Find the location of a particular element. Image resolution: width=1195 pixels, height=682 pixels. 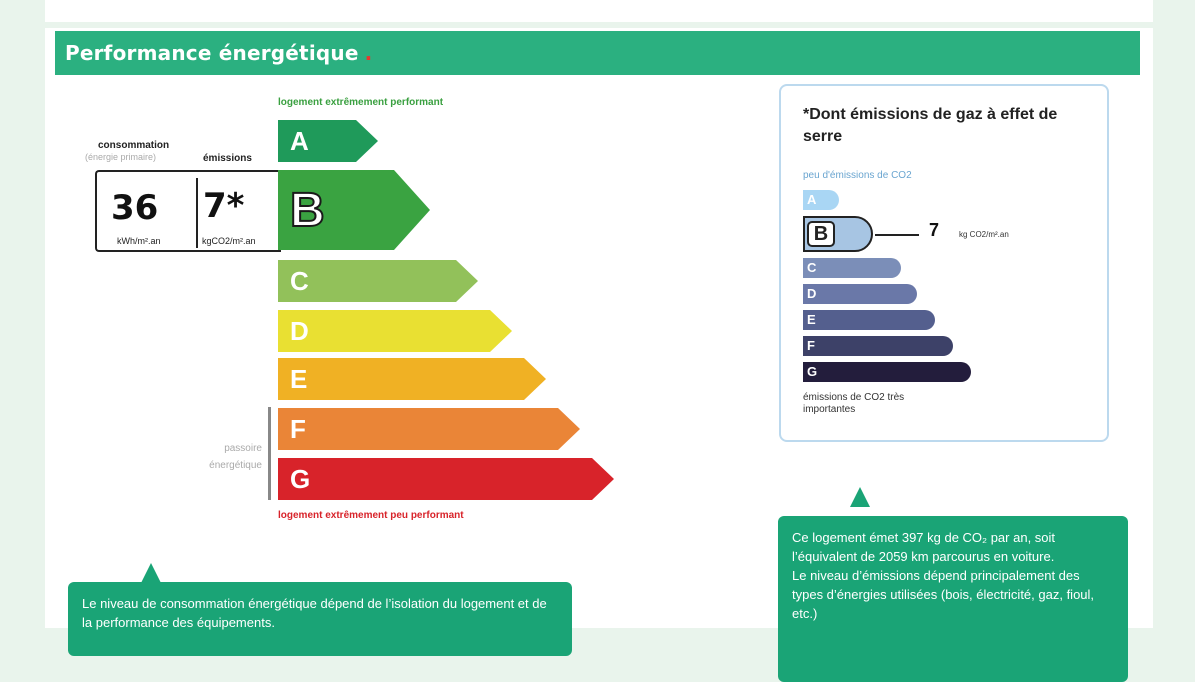

ges-class-f: F is located at coordinates (878, 346).